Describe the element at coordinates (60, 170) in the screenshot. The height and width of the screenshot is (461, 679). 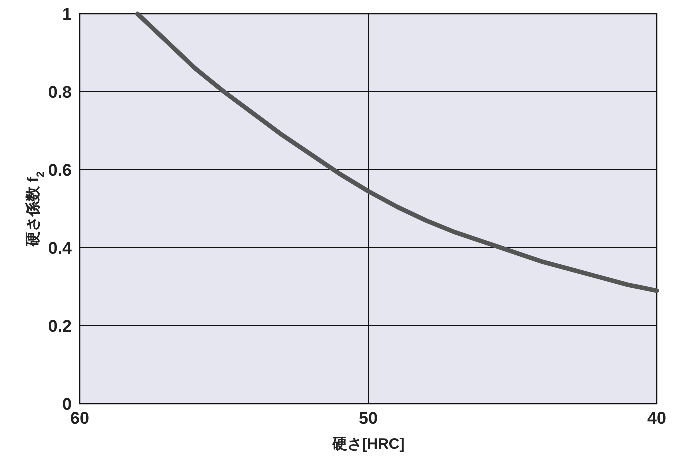
I see `y-tick-label: 0.6` at that location.